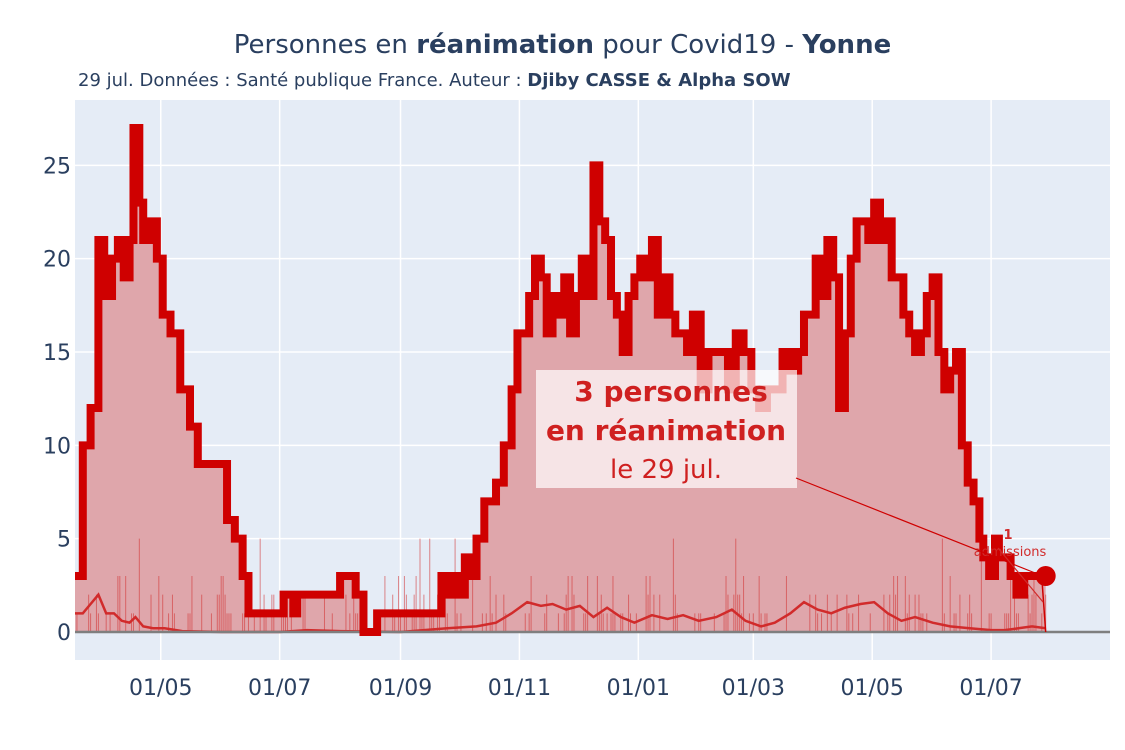  Describe the element at coordinates (400, 688) in the screenshot. I see `x-tick-label: 01/09` at that location.